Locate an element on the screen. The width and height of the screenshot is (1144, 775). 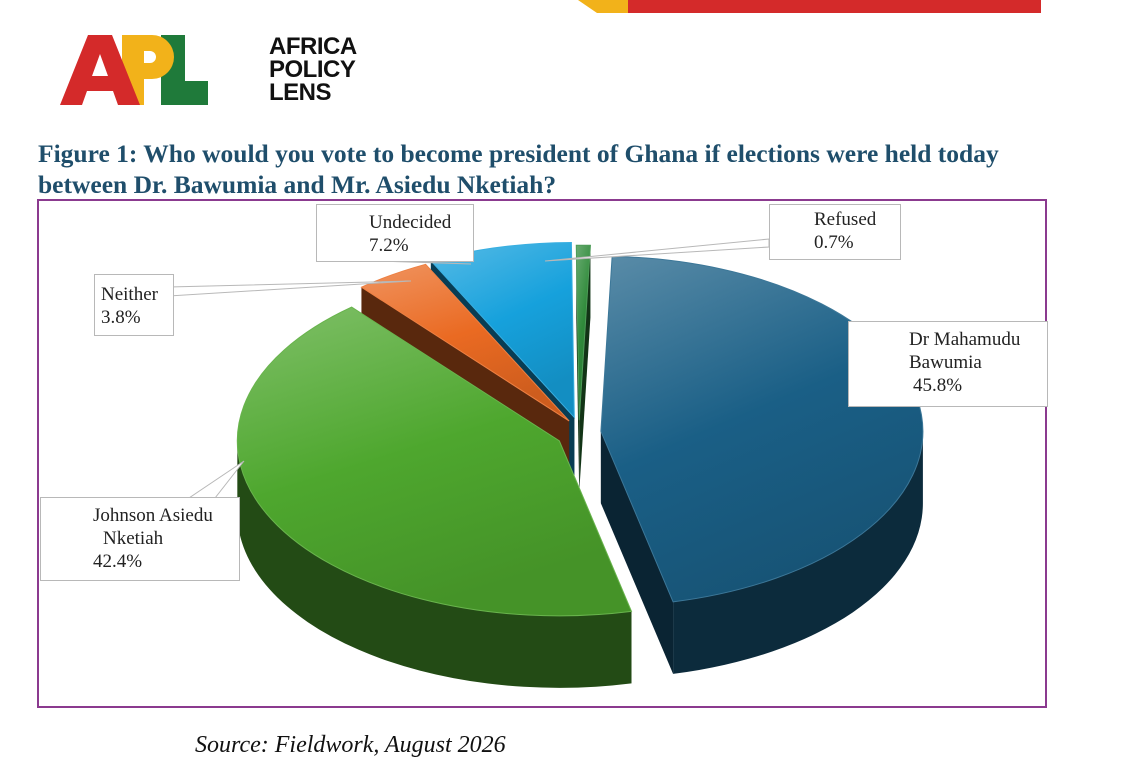
callout-johnson-asiedu-nketiah: Johnson Asiedu Nketiah 42.4% is located at coordinates (140, 539).